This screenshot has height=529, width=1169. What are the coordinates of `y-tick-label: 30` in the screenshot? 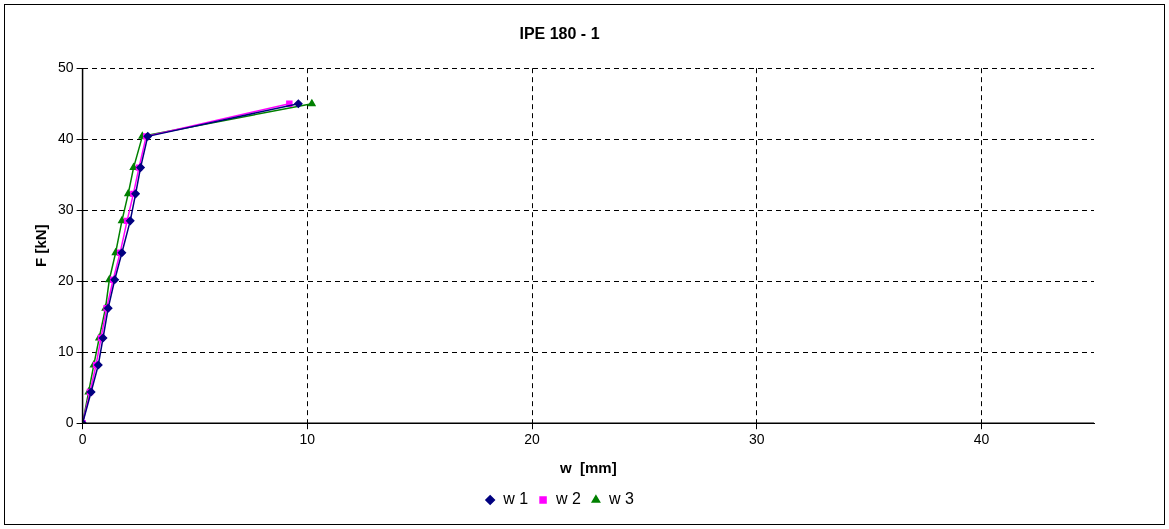 It's located at (65, 209).